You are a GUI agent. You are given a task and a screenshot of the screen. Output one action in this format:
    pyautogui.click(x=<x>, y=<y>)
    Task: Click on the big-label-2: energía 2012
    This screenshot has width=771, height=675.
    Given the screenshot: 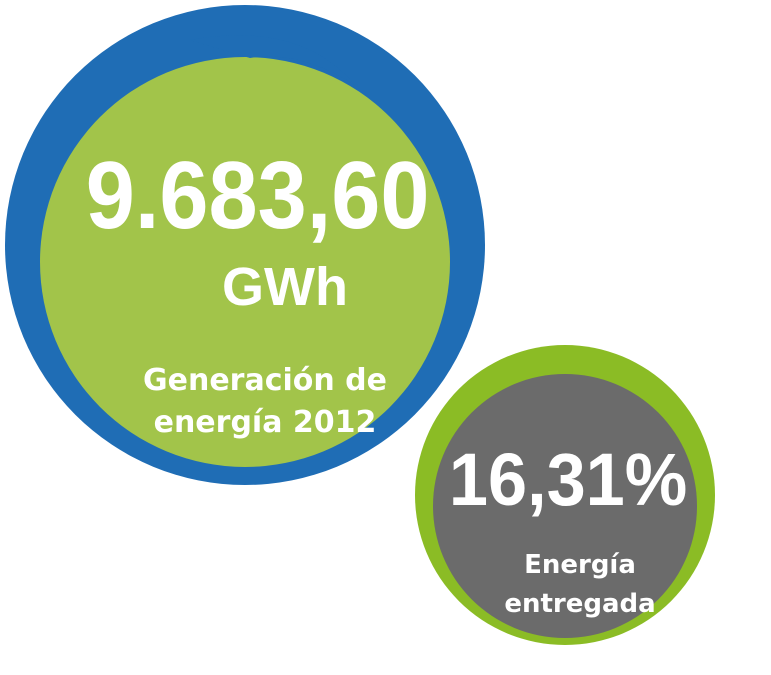 What is the action you would take?
    pyautogui.click(x=265, y=422)
    